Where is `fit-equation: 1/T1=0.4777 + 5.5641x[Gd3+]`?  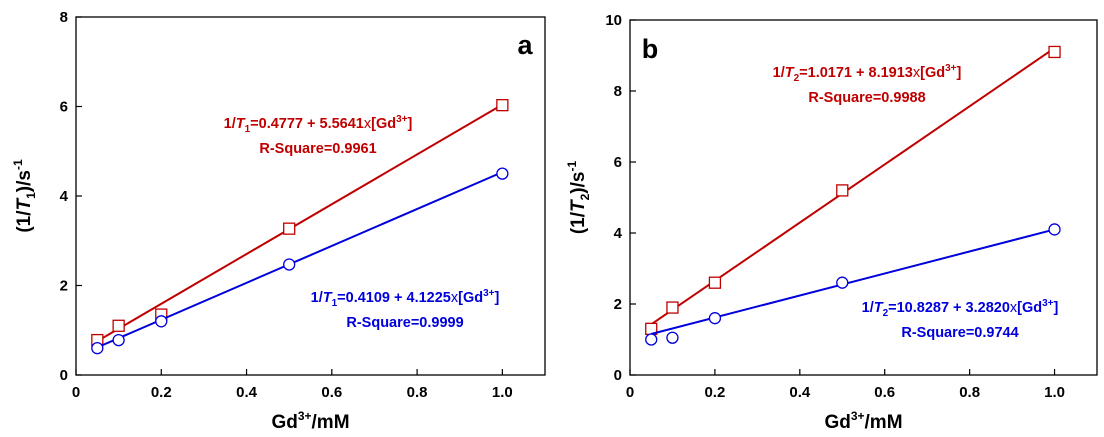
fit-equation: 1/T1=0.4777 + 5.5641x[Gd3+] is located at coordinates (318, 124).